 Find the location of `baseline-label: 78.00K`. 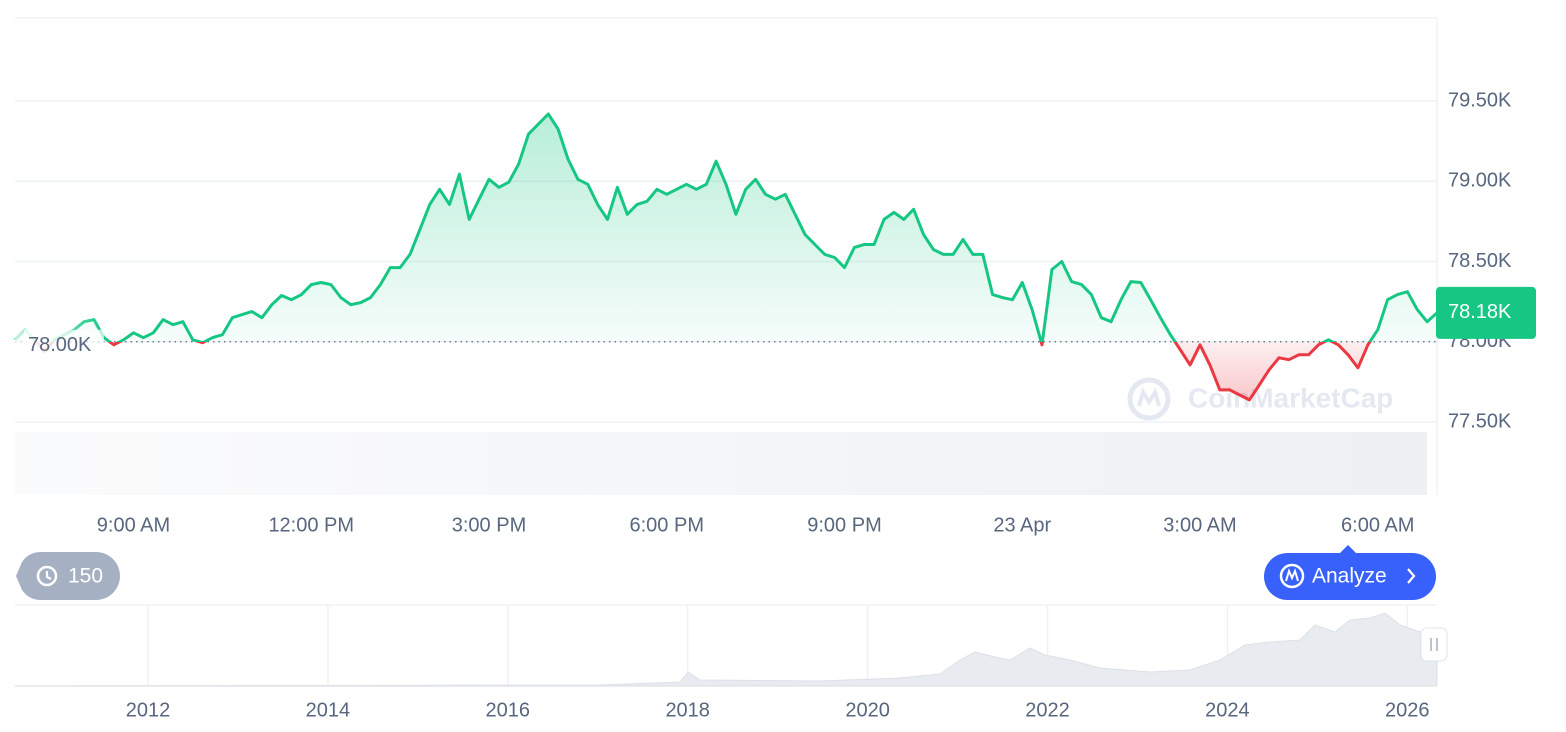

baseline-label: 78.00K is located at coordinates (60, 345).